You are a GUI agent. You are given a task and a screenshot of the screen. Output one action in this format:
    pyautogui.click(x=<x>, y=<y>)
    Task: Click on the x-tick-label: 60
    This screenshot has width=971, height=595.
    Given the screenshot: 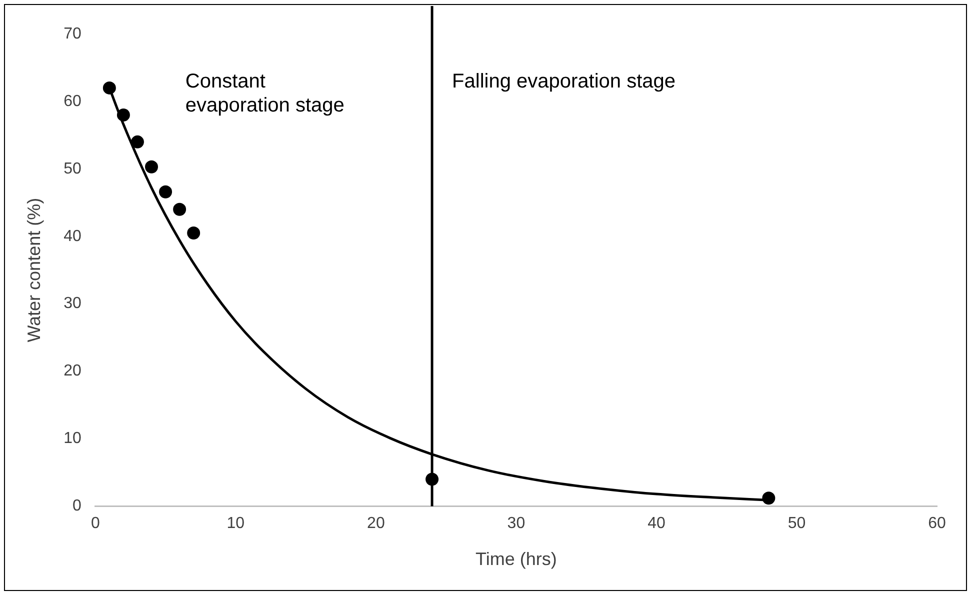 What is the action you would take?
    pyautogui.click(x=937, y=523)
    